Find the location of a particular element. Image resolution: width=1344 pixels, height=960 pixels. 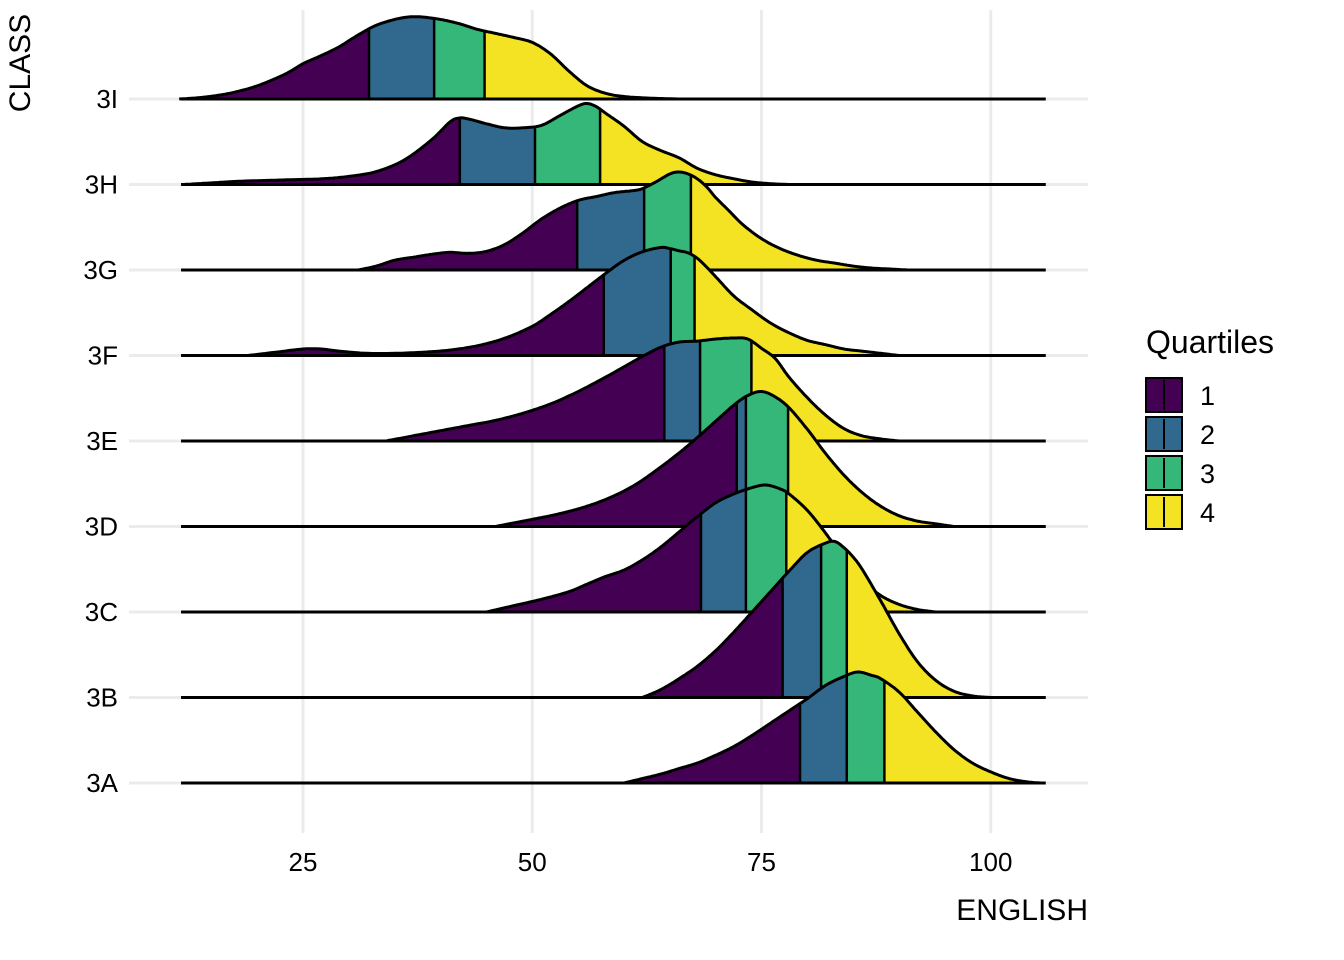

ridge-3D-outline is located at coordinates (725, 459).